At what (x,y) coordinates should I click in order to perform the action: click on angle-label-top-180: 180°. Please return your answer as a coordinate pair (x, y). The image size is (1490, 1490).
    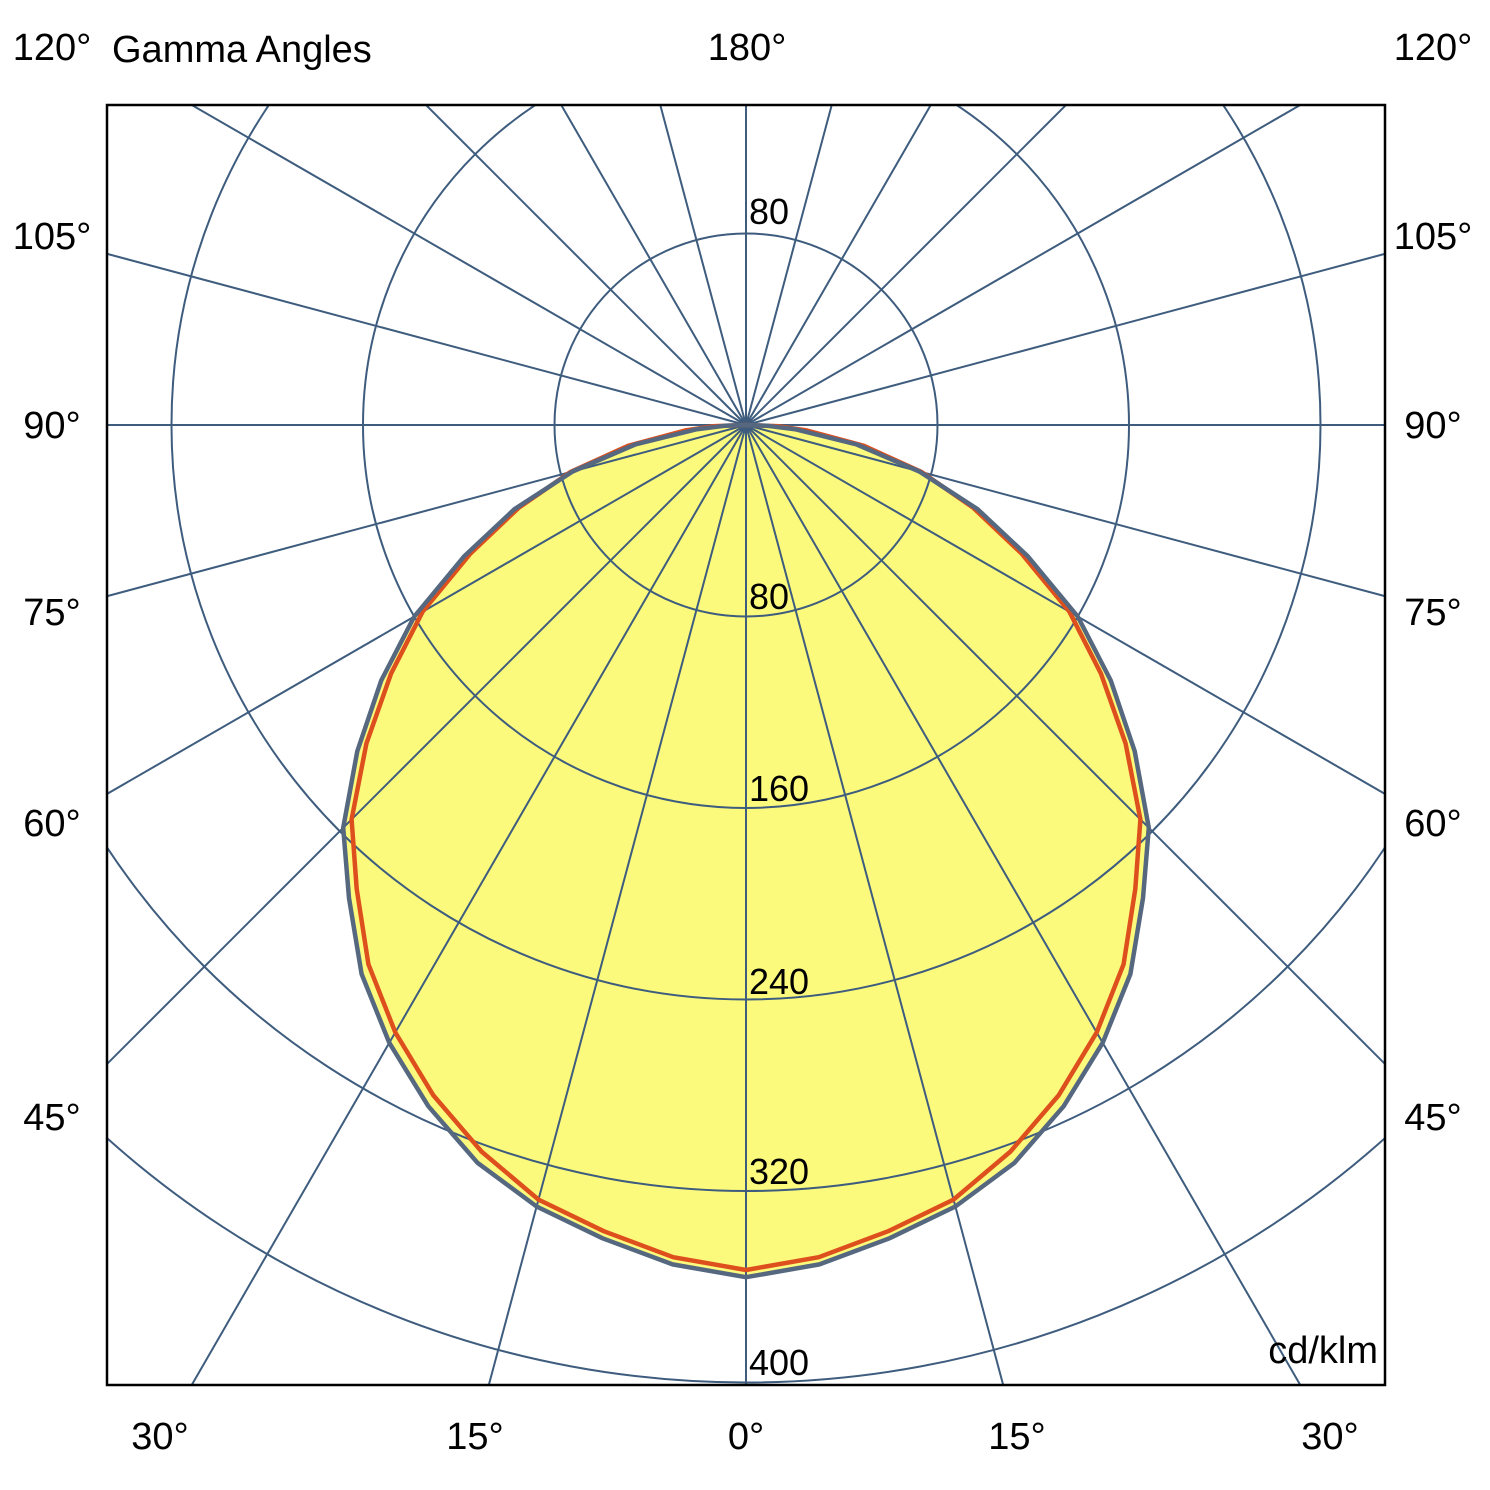
    Looking at the image, I should click on (747, 48).